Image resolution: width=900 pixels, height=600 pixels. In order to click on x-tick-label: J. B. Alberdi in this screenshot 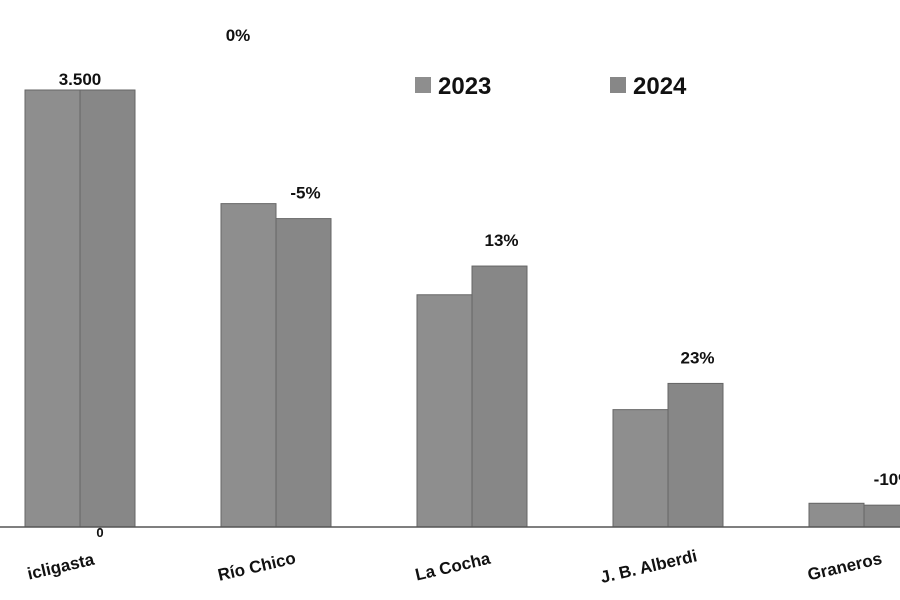, I will do `click(649, 566)`.